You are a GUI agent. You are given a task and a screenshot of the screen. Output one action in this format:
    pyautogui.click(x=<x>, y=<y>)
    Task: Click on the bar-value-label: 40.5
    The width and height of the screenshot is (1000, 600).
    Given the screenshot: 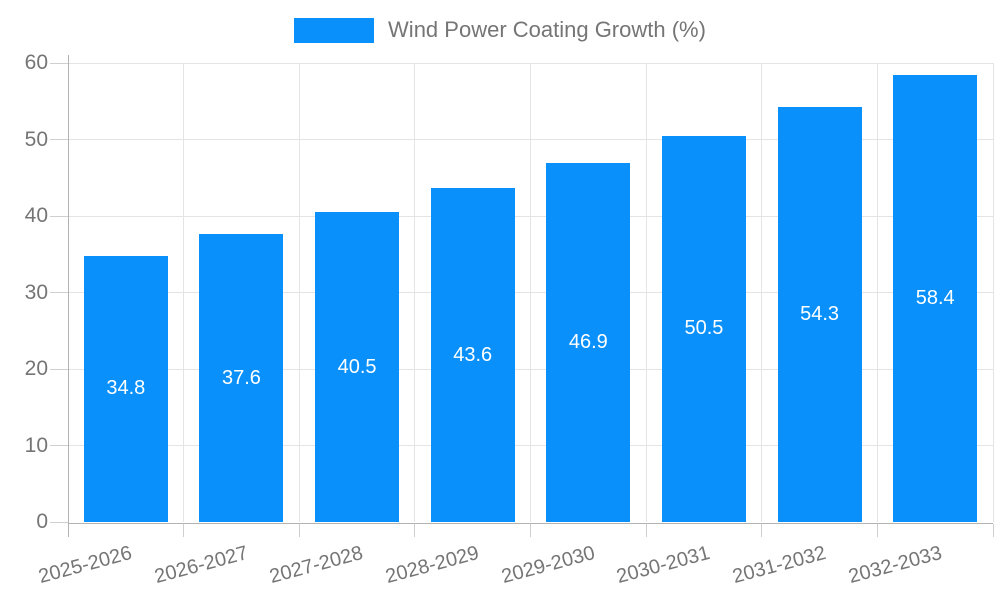 What is the action you would take?
    pyautogui.click(x=357, y=366)
    